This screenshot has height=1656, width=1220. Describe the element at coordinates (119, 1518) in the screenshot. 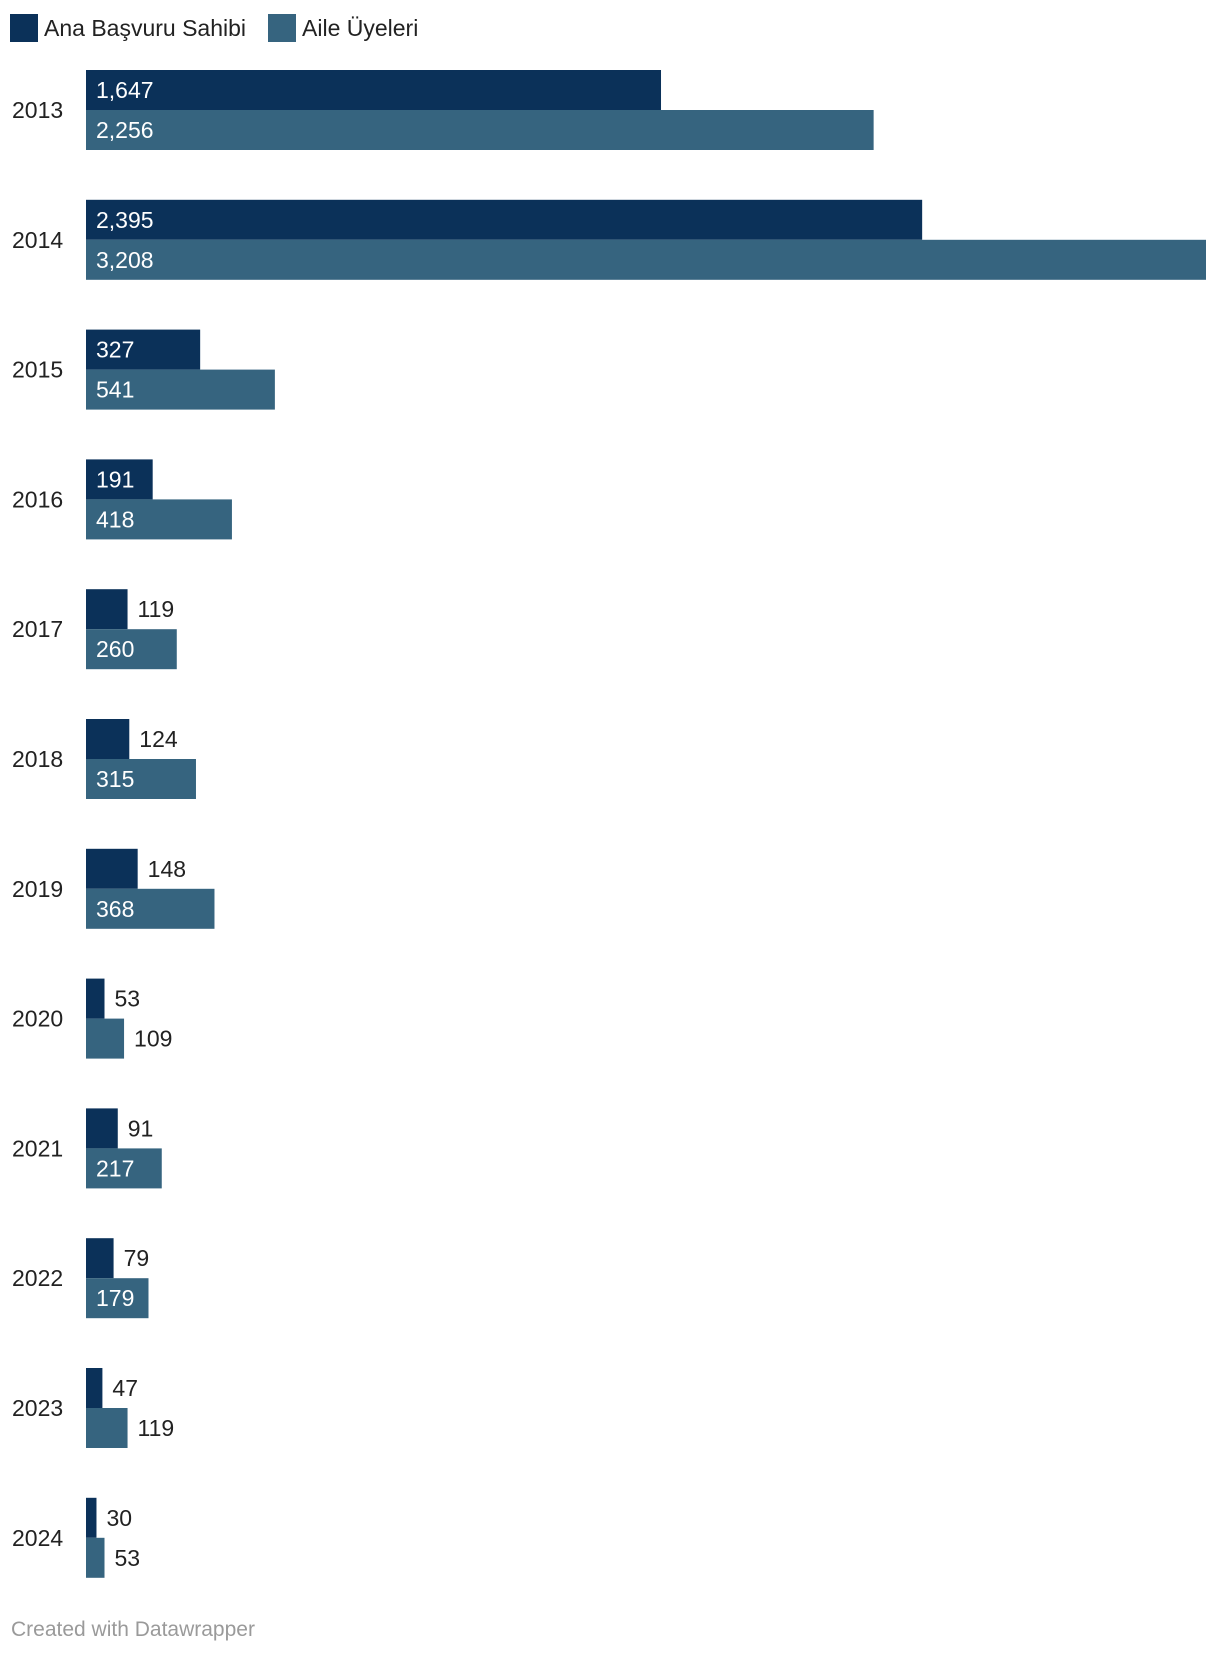

I see `data-label-2024-series-1: 30` at that location.